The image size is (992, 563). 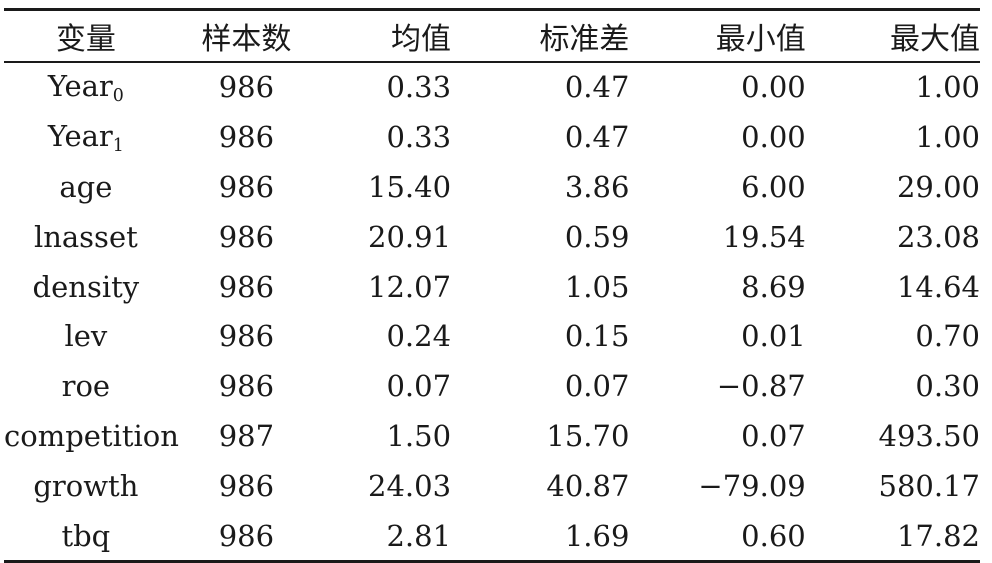 What do you see at coordinates (492, 187) in the screenshot?
I see `table-row: age 986 15.40 3.86 6.00 29.00` at bounding box center [492, 187].